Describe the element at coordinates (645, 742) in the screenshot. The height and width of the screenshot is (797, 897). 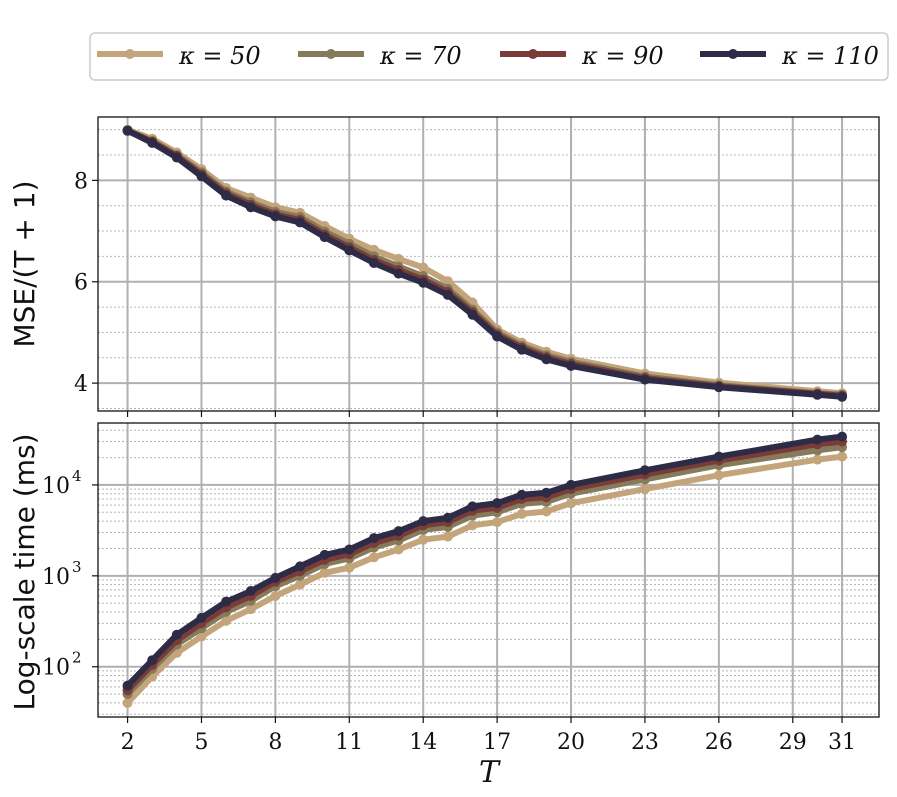
I see `x-tick-label: 23` at that location.